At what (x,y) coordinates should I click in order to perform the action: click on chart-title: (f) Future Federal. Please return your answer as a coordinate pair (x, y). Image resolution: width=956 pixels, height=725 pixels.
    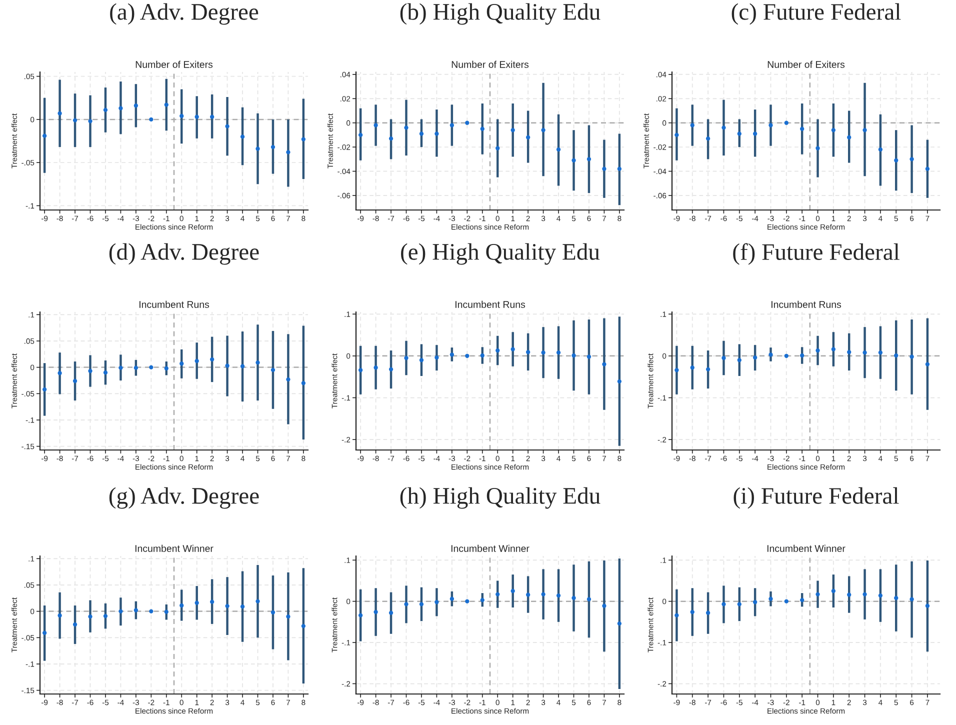
    Looking at the image, I should click on (816, 254).